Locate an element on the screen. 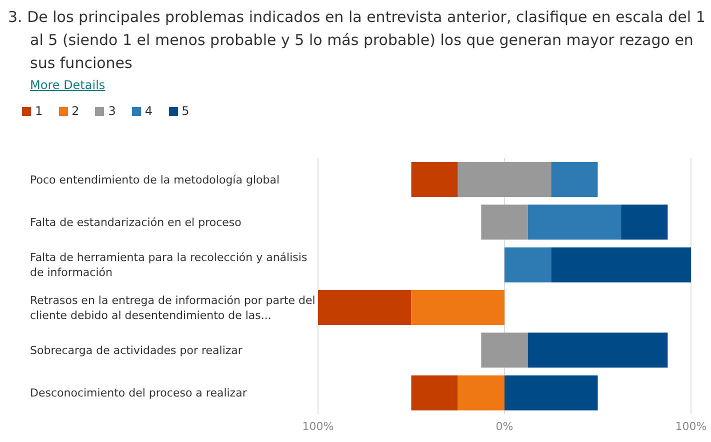  legend-label: 3 is located at coordinates (112, 111).